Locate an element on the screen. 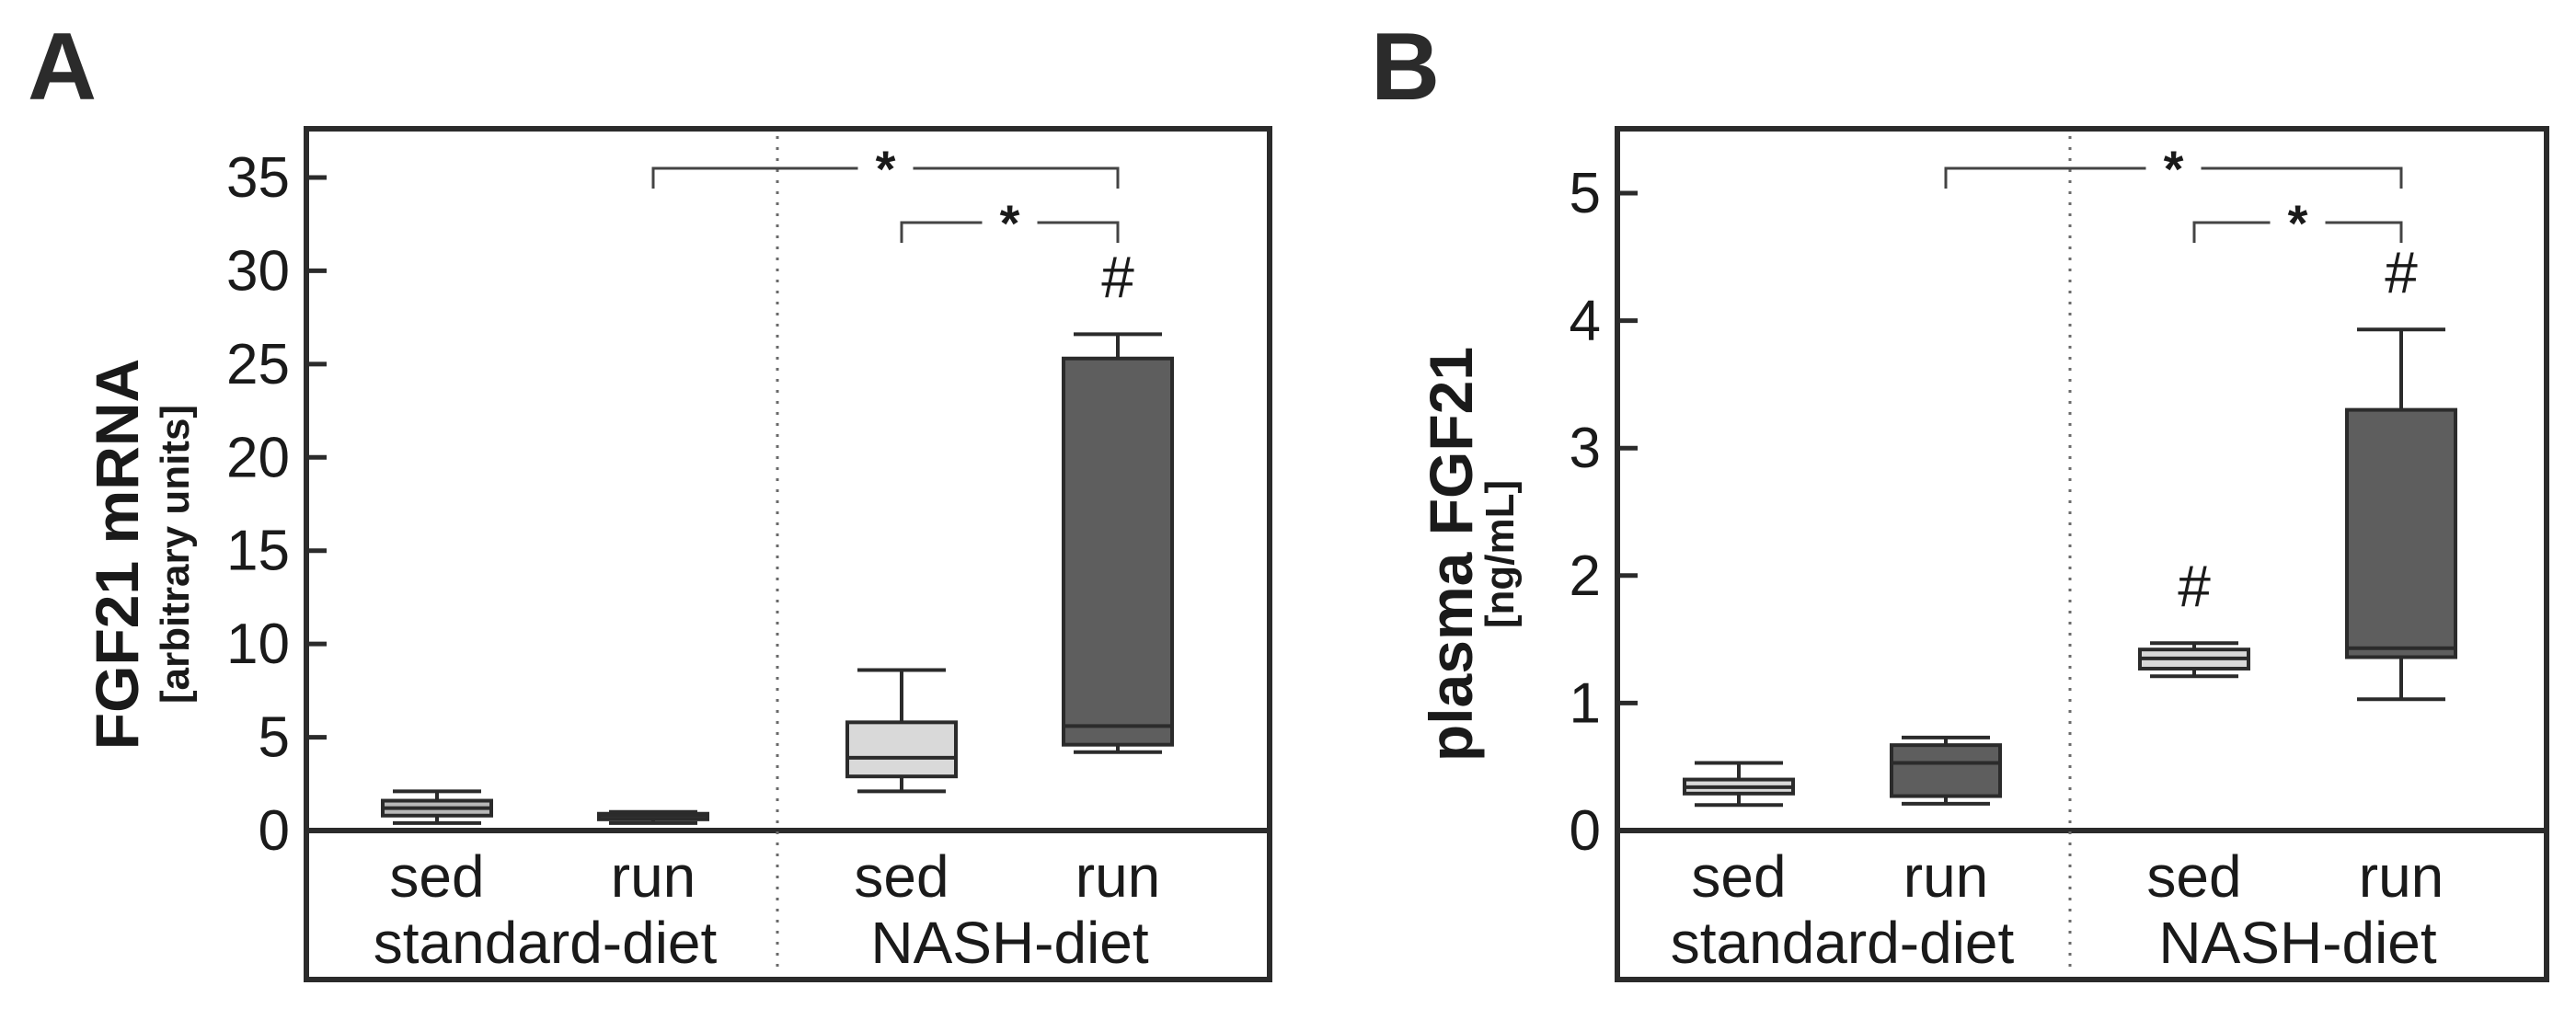 The width and height of the screenshot is (2576, 1020). y-axis-label: plasma FGF21 is located at coordinates (1451, 554).